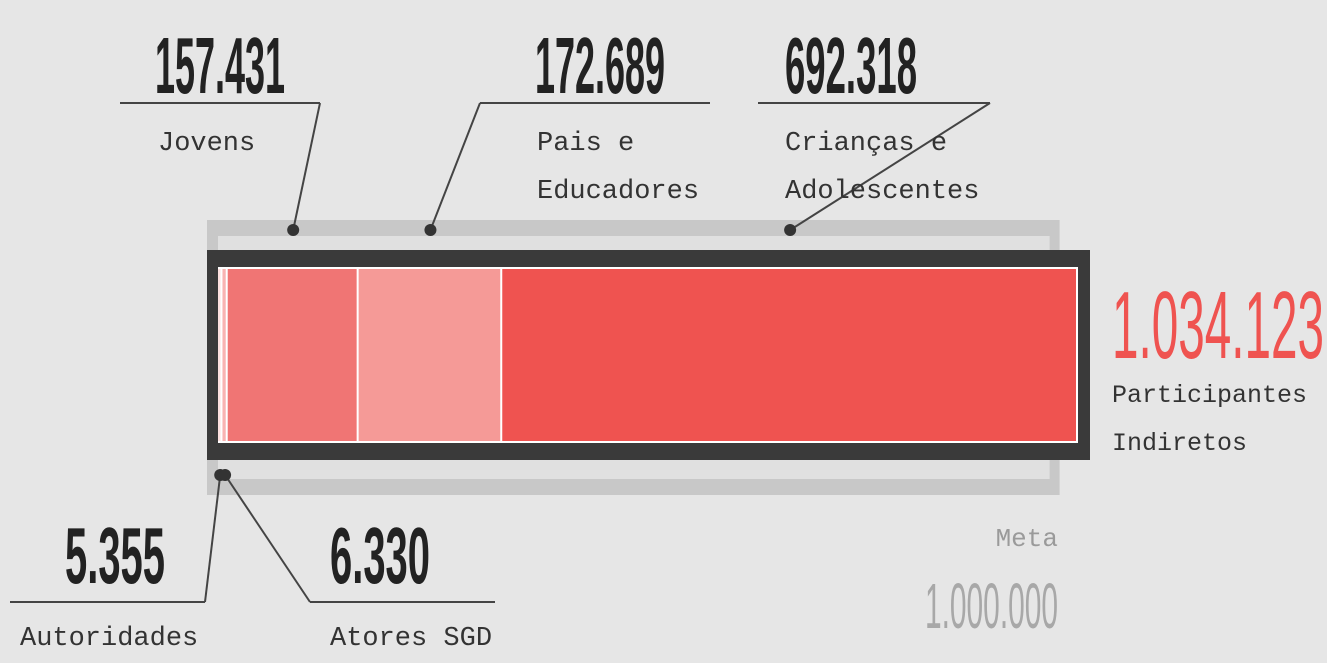  Describe the element at coordinates (1210, 419) in the screenshot. I see `total-caption: Participantes Indiretos` at that location.